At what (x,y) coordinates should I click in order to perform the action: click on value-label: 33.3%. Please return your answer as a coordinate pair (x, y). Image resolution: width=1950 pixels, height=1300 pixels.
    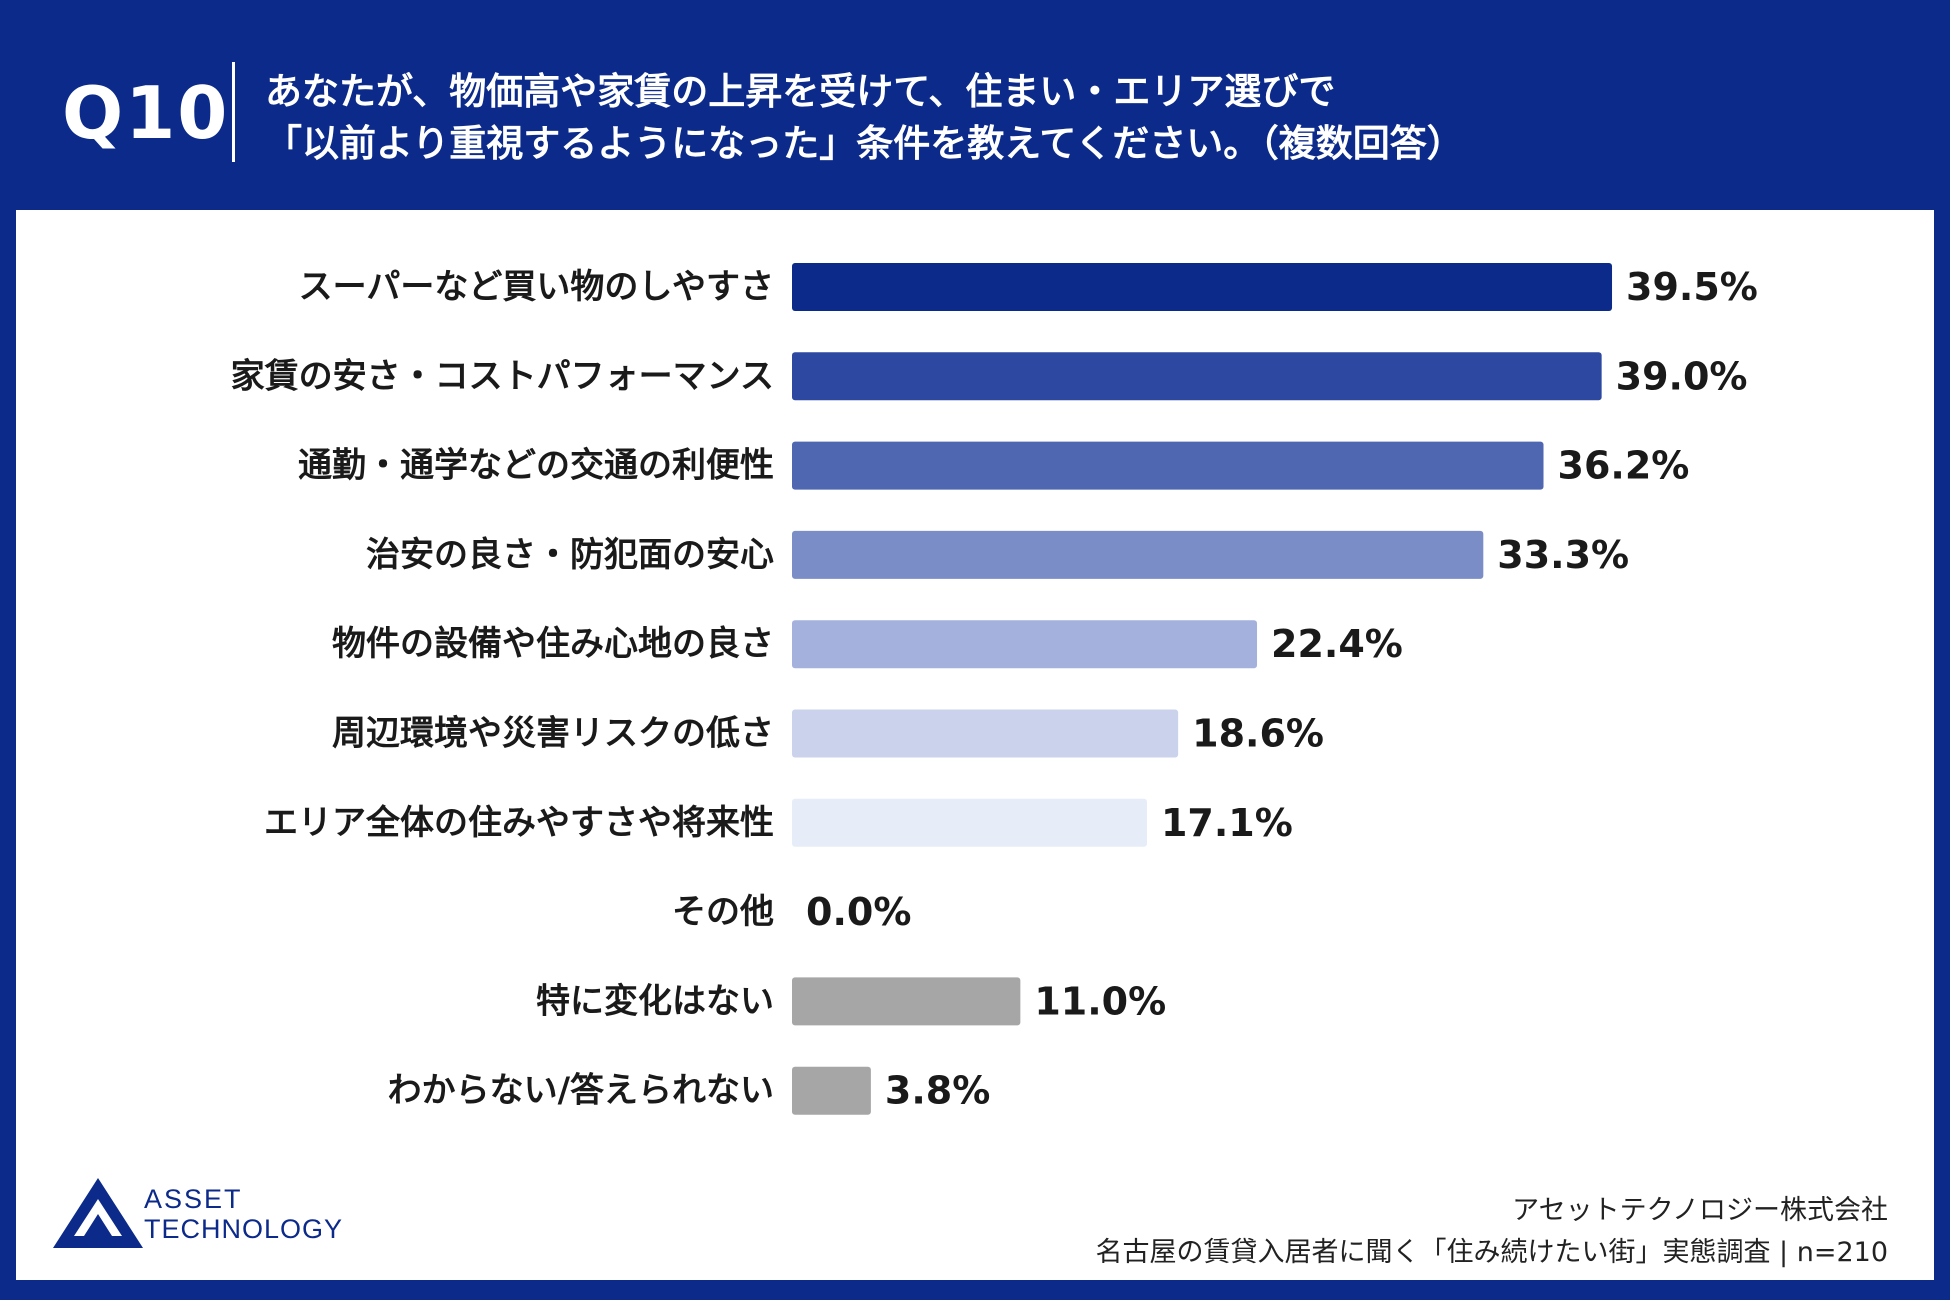
    Looking at the image, I should click on (1563, 555).